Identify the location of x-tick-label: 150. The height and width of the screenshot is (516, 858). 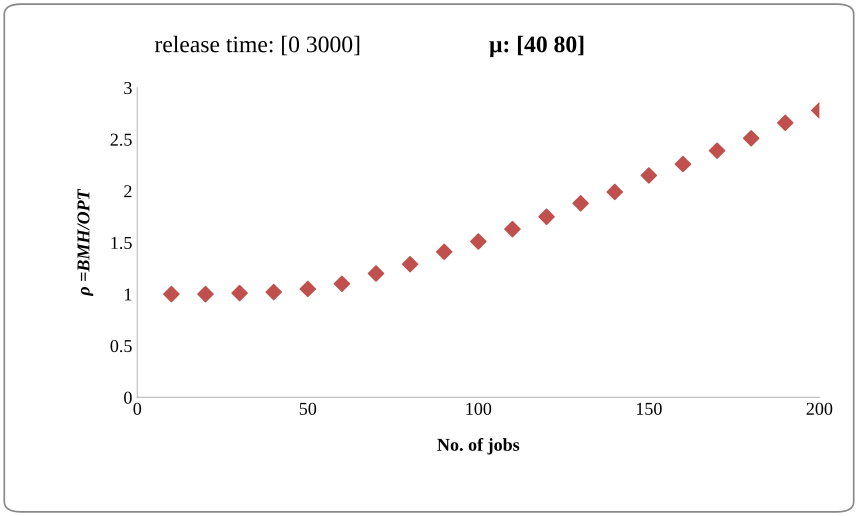
(649, 408).